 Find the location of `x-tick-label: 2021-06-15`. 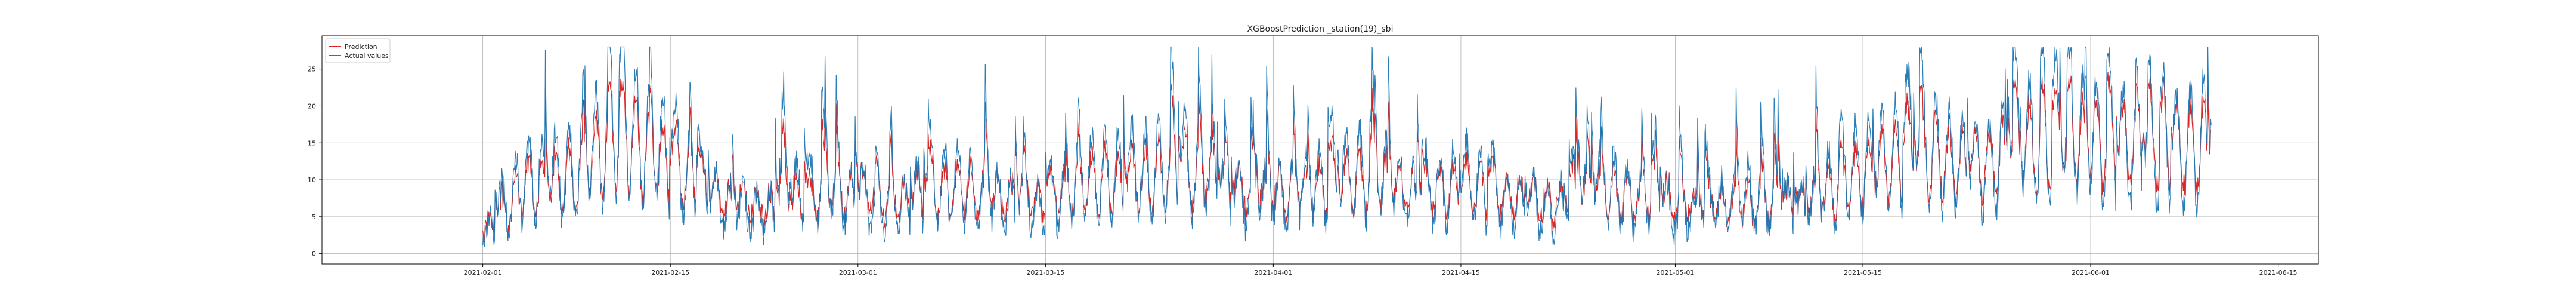

x-tick-label: 2021-06-15 is located at coordinates (2279, 273).